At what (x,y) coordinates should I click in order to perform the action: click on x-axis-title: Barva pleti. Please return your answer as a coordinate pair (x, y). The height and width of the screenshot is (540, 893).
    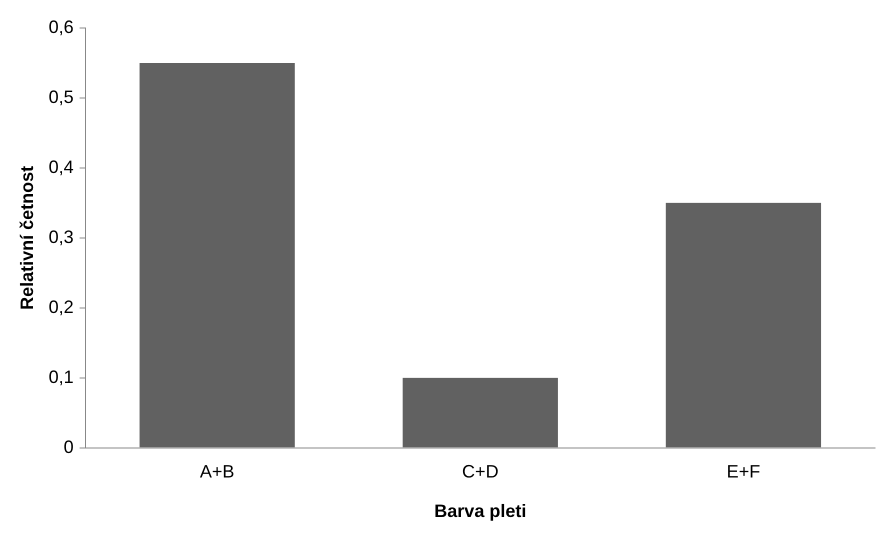
    Looking at the image, I should click on (480, 511).